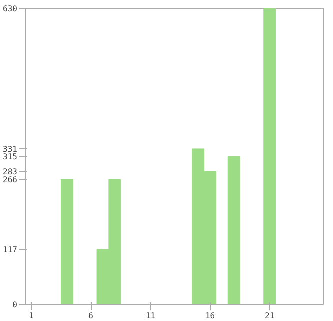 The height and width of the screenshot is (321, 333). Describe the element at coordinates (10, 180) in the screenshot. I see `y-tick-label: 266` at that location.